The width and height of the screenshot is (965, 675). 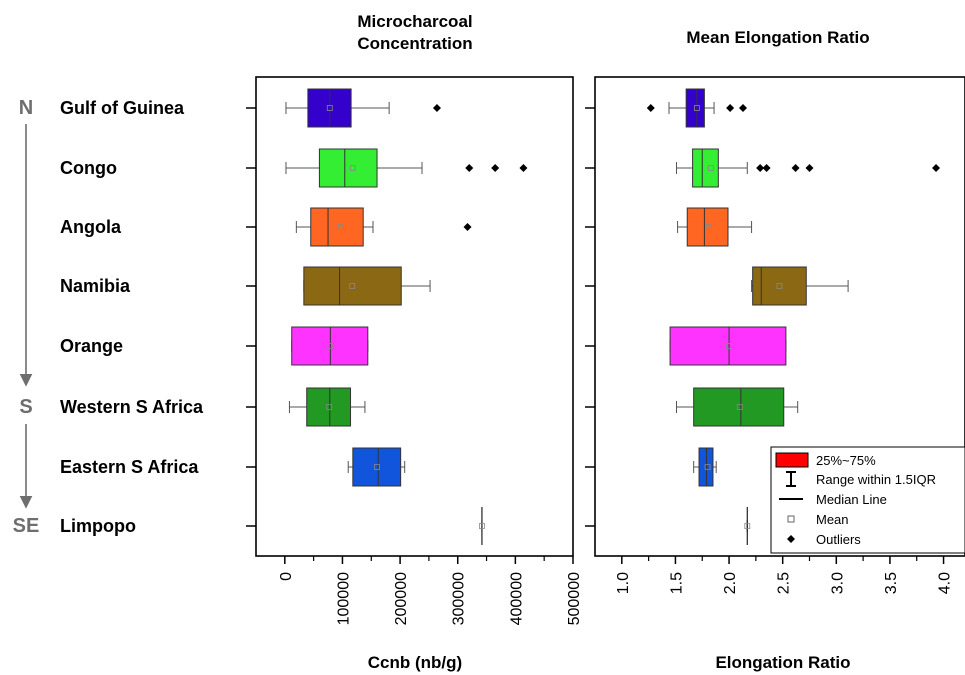 I want to click on chart2-box-limpopo, so click(x=747, y=526).